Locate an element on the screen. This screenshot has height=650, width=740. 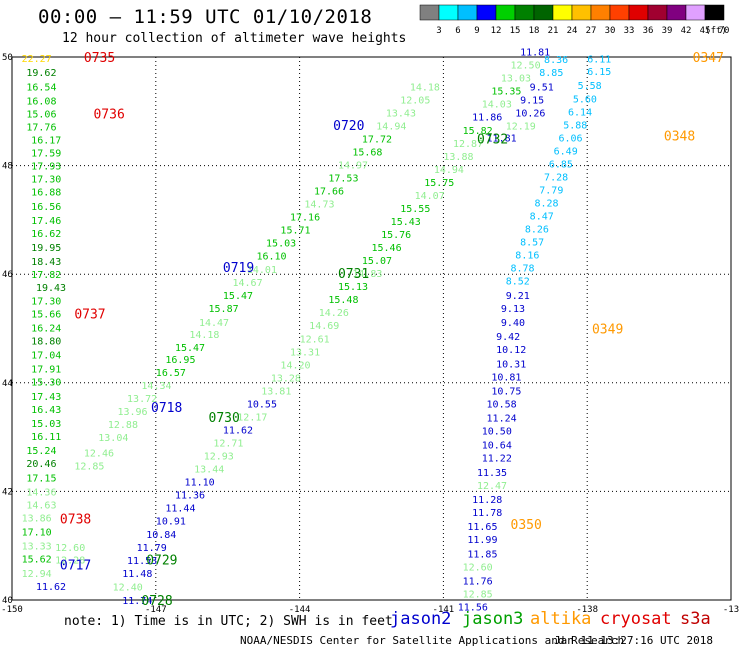
swh-value-label: 8.28 is located at coordinates (546, 204).